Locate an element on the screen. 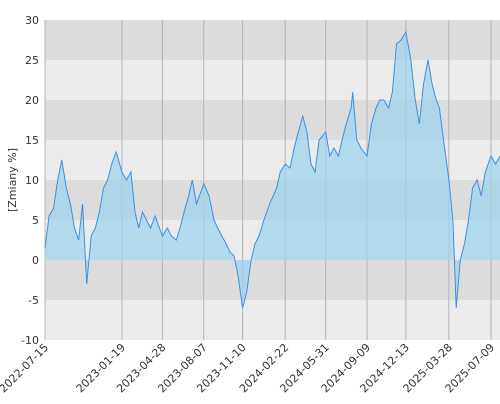 Image resolution: width=500 pixels, height=404 pixels. y-tick-labels: -10 -5 0 5 10 15 20 25 30 is located at coordinates (30, 180).